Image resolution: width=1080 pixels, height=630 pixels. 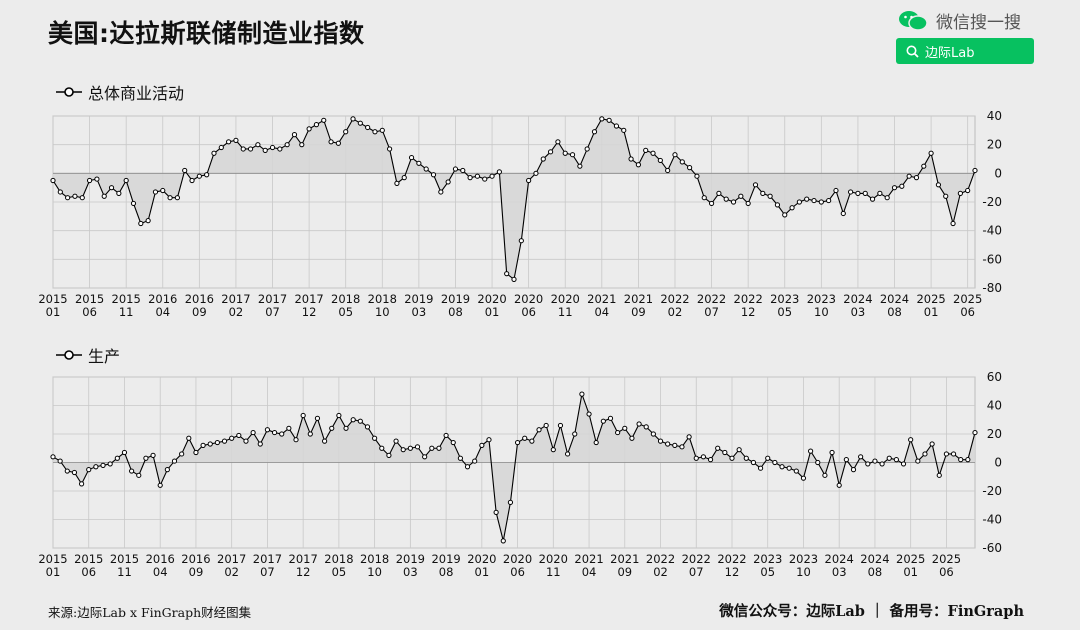 I want to click on x-tick-label-year: 2019, so click(x=418, y=299).